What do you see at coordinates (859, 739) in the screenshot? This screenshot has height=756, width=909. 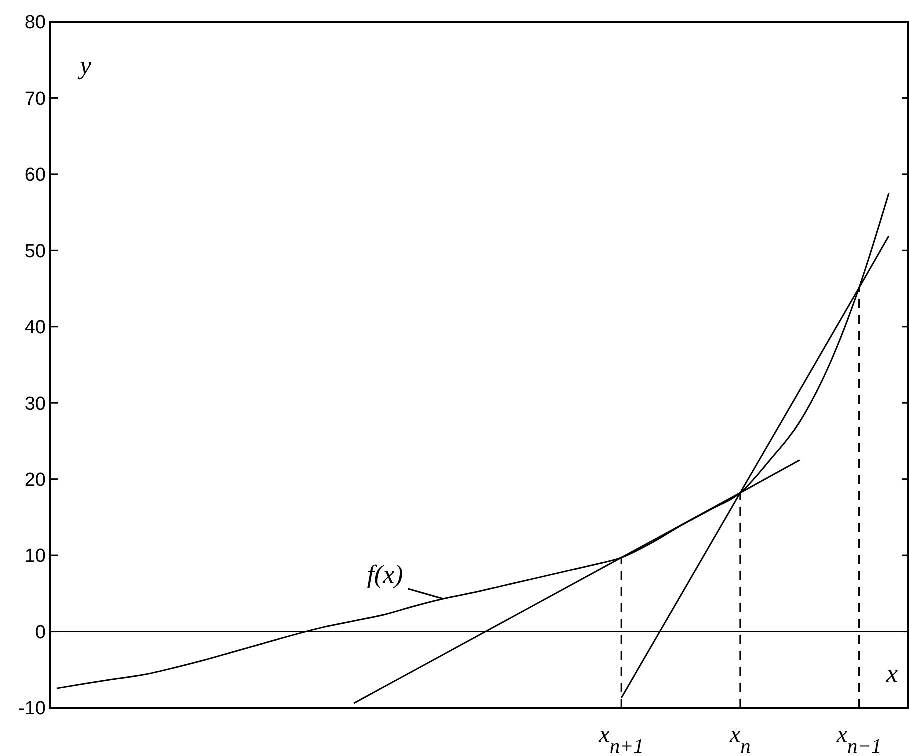 I see `x-tick-label: x$_{n−1}$` at bounding box center [859, 739].